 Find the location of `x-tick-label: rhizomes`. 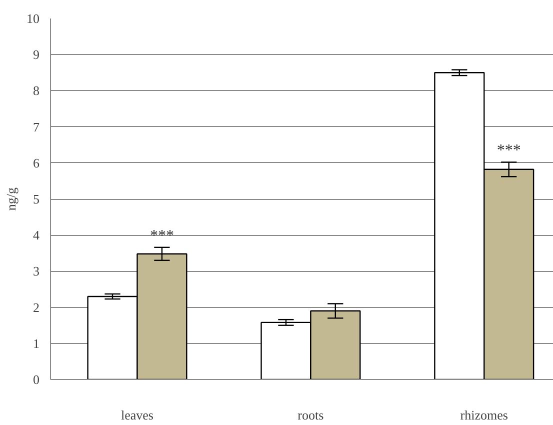

x-tick-label: rhizomes is located at coordinates (484, 415).